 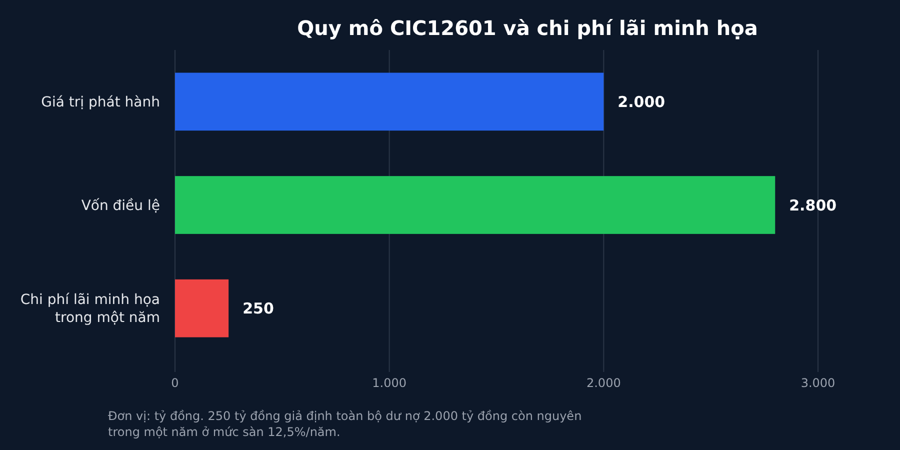 What do you see at coordinates (642, 101) in the screenshot?
I see `data-label: 2.000` at bounding box center [642, 101].